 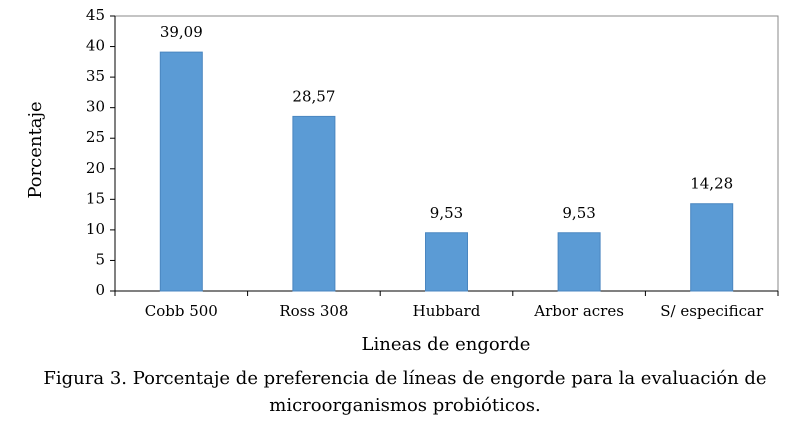 What do you see at coordinates (95, 107) in the screenshot?
I see `y-tick-label: 30` at bounding box center [95, 107].